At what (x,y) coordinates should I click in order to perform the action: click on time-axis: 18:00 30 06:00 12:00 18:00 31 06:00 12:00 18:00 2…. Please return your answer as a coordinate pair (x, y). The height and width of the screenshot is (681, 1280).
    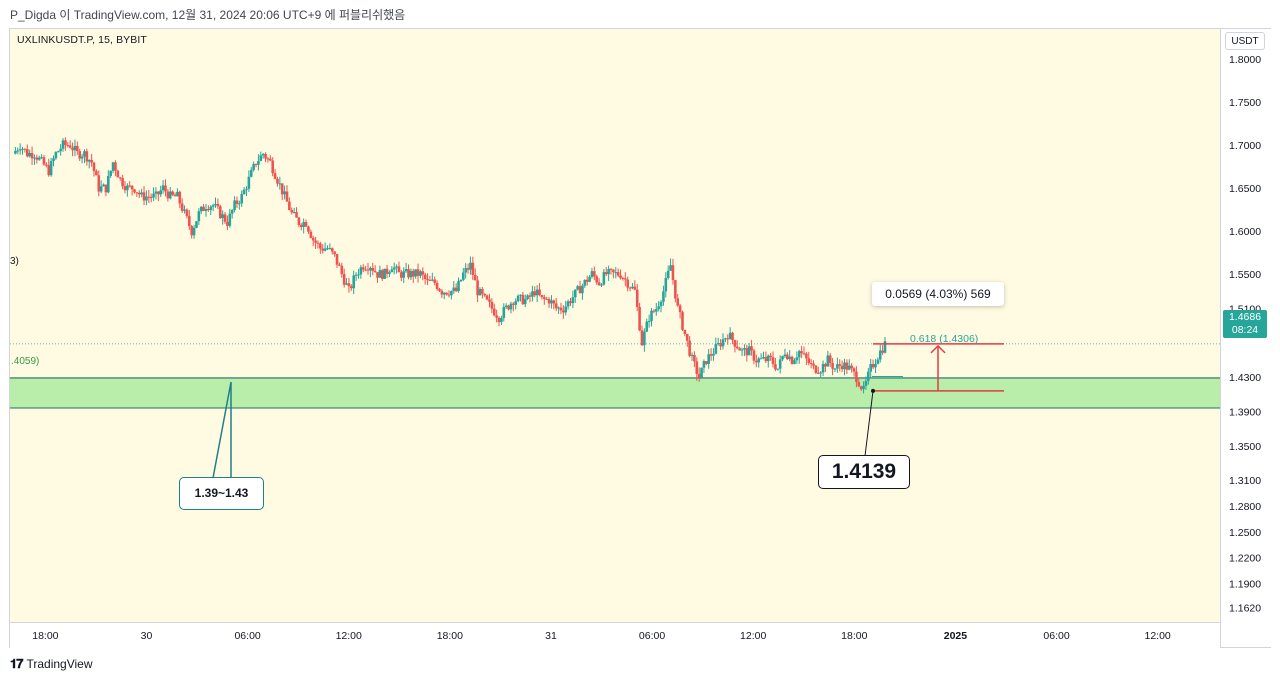
    Looking at the image, I should click on (615, 635).